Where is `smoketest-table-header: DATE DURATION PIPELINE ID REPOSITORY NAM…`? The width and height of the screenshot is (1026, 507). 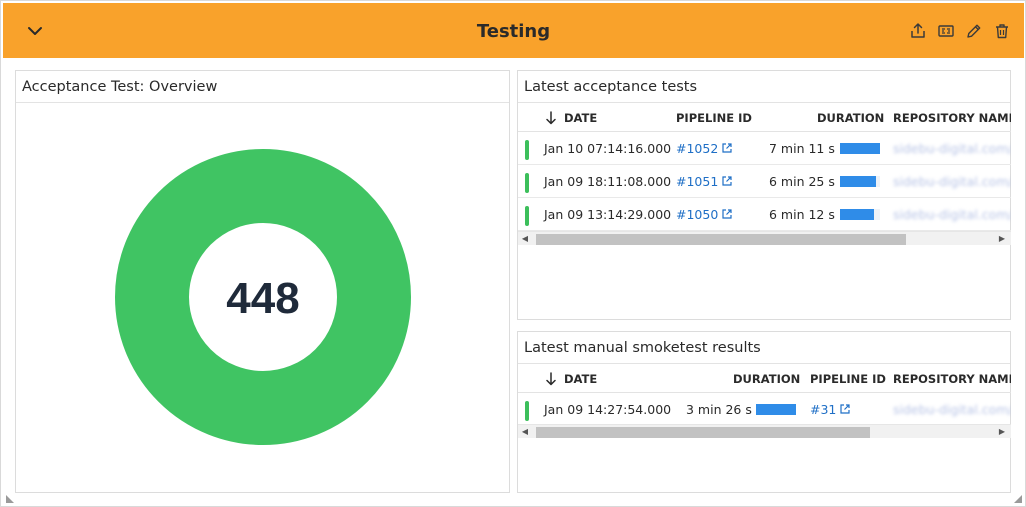
smoketest-table-header: DATE DURATION PIPELINE ID REPOSITORY NAM… is located at coordinates (764, 379).